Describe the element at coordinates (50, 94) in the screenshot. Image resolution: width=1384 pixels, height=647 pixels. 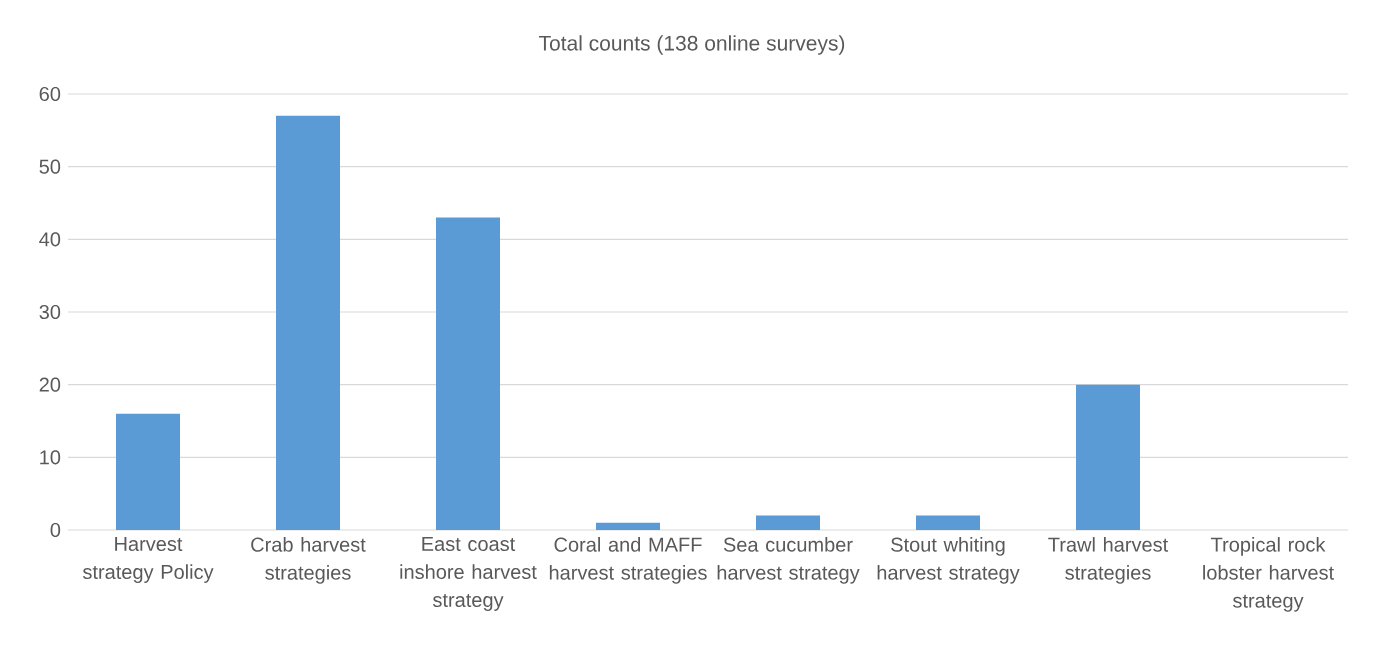
I see `y-tick-label: 60` at that location.